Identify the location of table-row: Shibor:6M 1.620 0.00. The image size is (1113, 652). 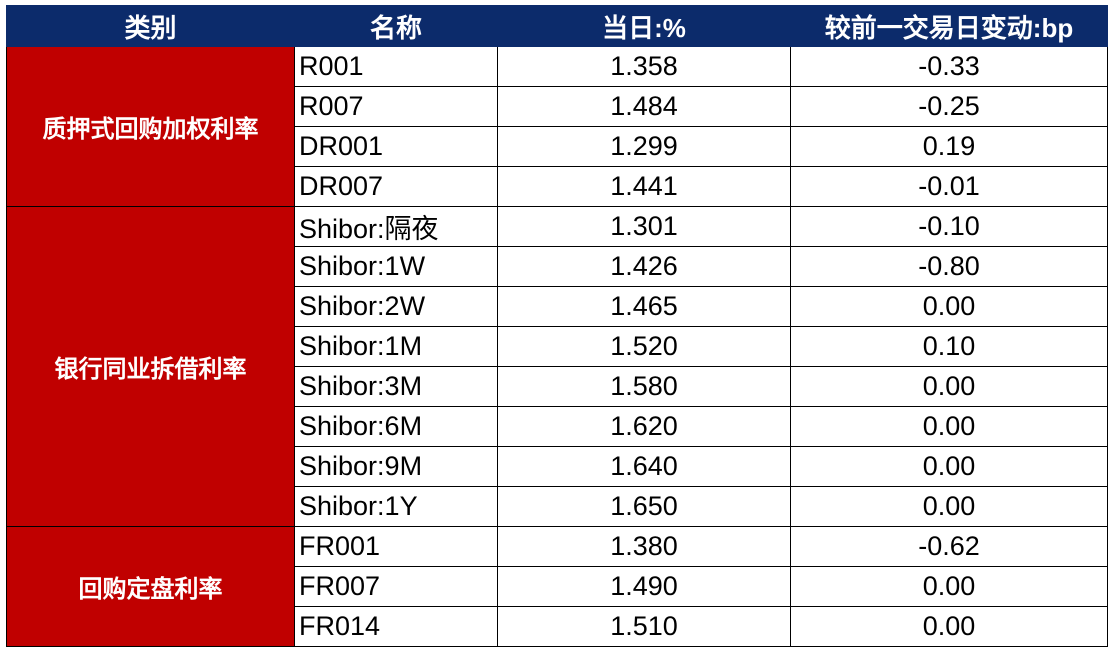
(557, 426).